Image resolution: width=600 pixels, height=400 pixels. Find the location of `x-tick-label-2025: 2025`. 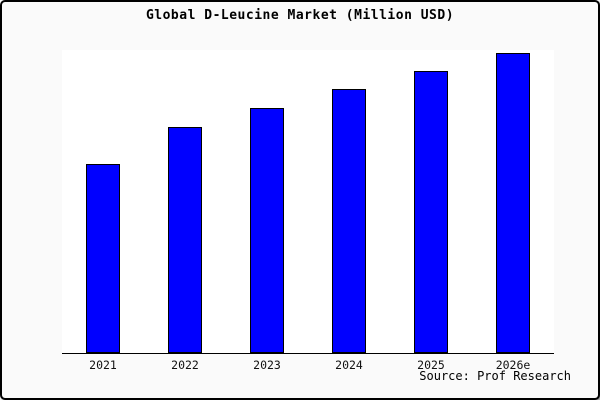

x-tick-label-2025: 2025 is located at coordinates (431, 365).